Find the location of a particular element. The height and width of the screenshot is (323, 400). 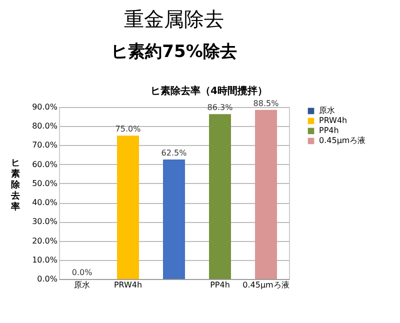

y-tick-label: 70.0% is located at coordinates (45, 145).